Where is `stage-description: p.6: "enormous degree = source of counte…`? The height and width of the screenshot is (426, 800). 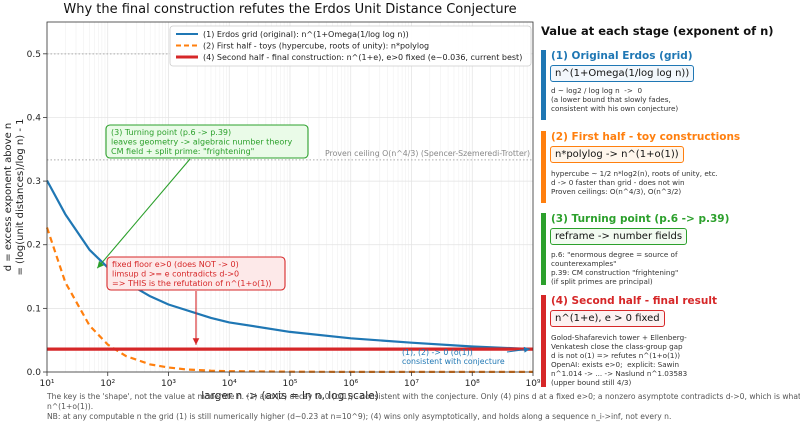
stage-description: p.6: "enormous degree = source of counte… is located at coordinates (615, 268).